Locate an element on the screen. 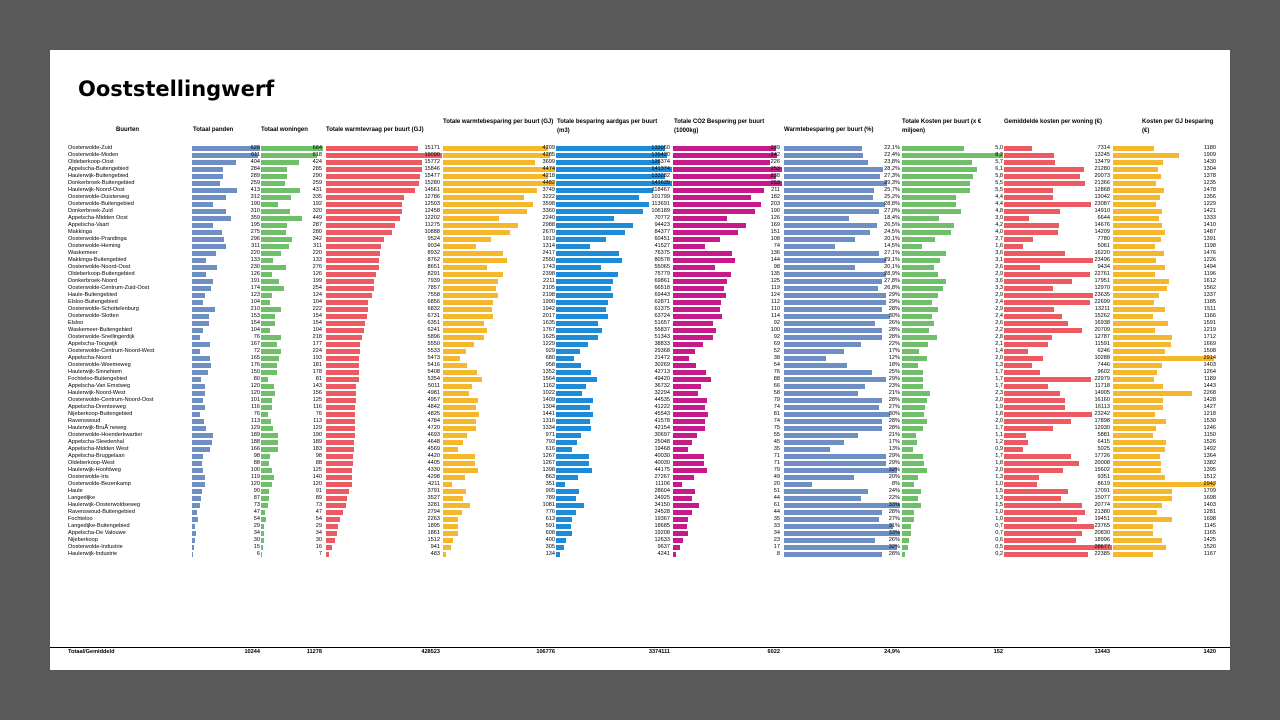 The image size is (1280, 720). cell-co2: 17 is located at coordinates (776, 547).